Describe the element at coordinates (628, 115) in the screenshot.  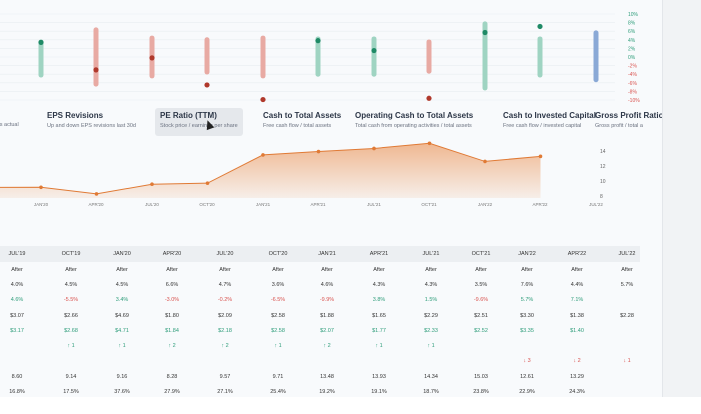
I see `metric-card-title: Gross Profit Ratio` at that location.